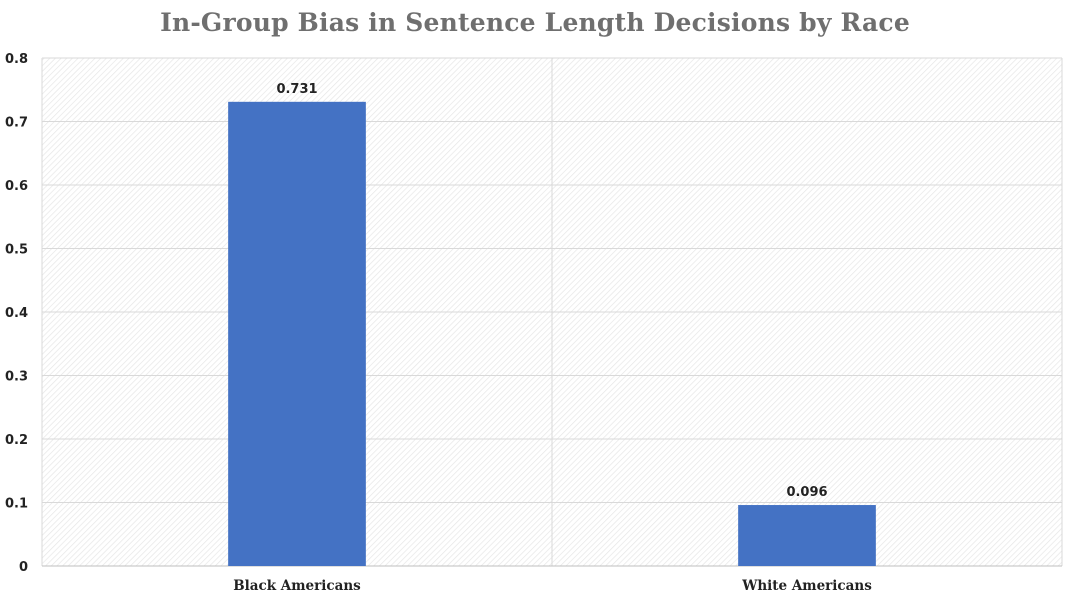  What do you see at coordinates (807, 535) in the screenshot?
I see `bar-white-americans` at bounding box center [807, 535].